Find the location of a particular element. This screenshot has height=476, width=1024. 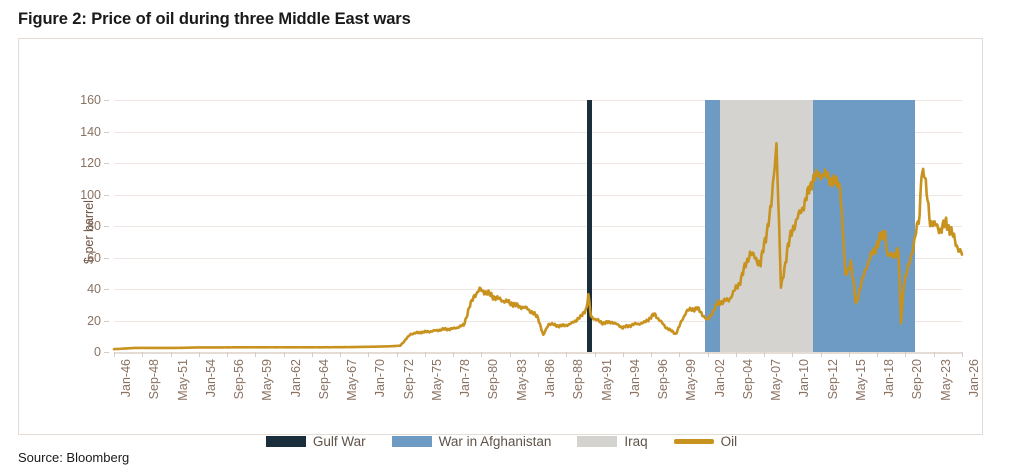

y-axis-tick-label: 140 is located at coordinates (90, 131).